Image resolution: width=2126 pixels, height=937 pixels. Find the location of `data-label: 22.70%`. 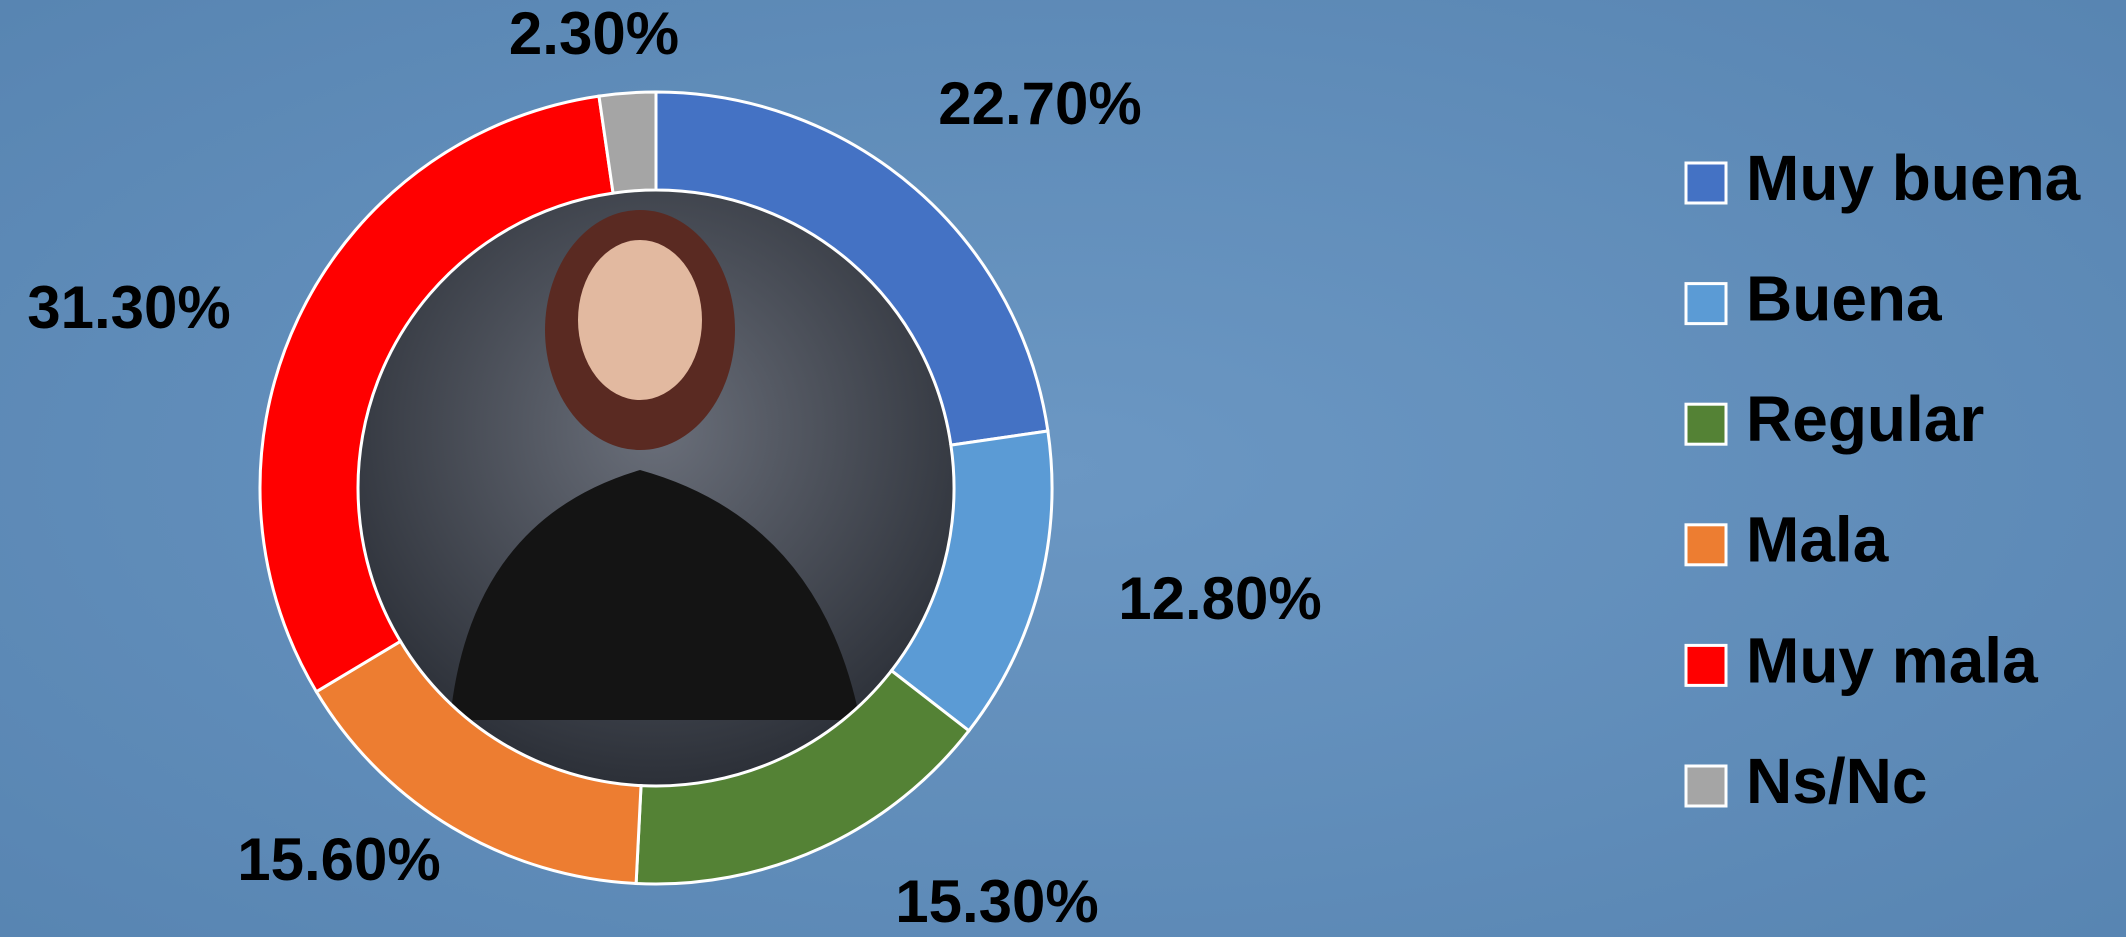

data-label: 22.70% is located at coordinates (1040, 103).